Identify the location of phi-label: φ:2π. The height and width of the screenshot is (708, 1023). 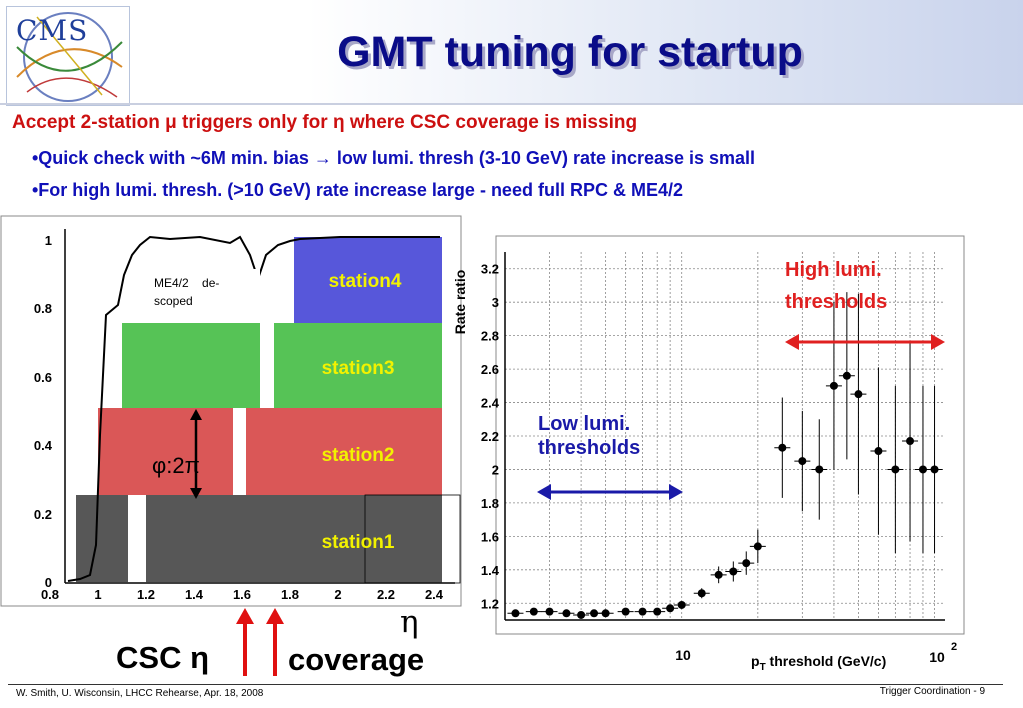
(176, 465).